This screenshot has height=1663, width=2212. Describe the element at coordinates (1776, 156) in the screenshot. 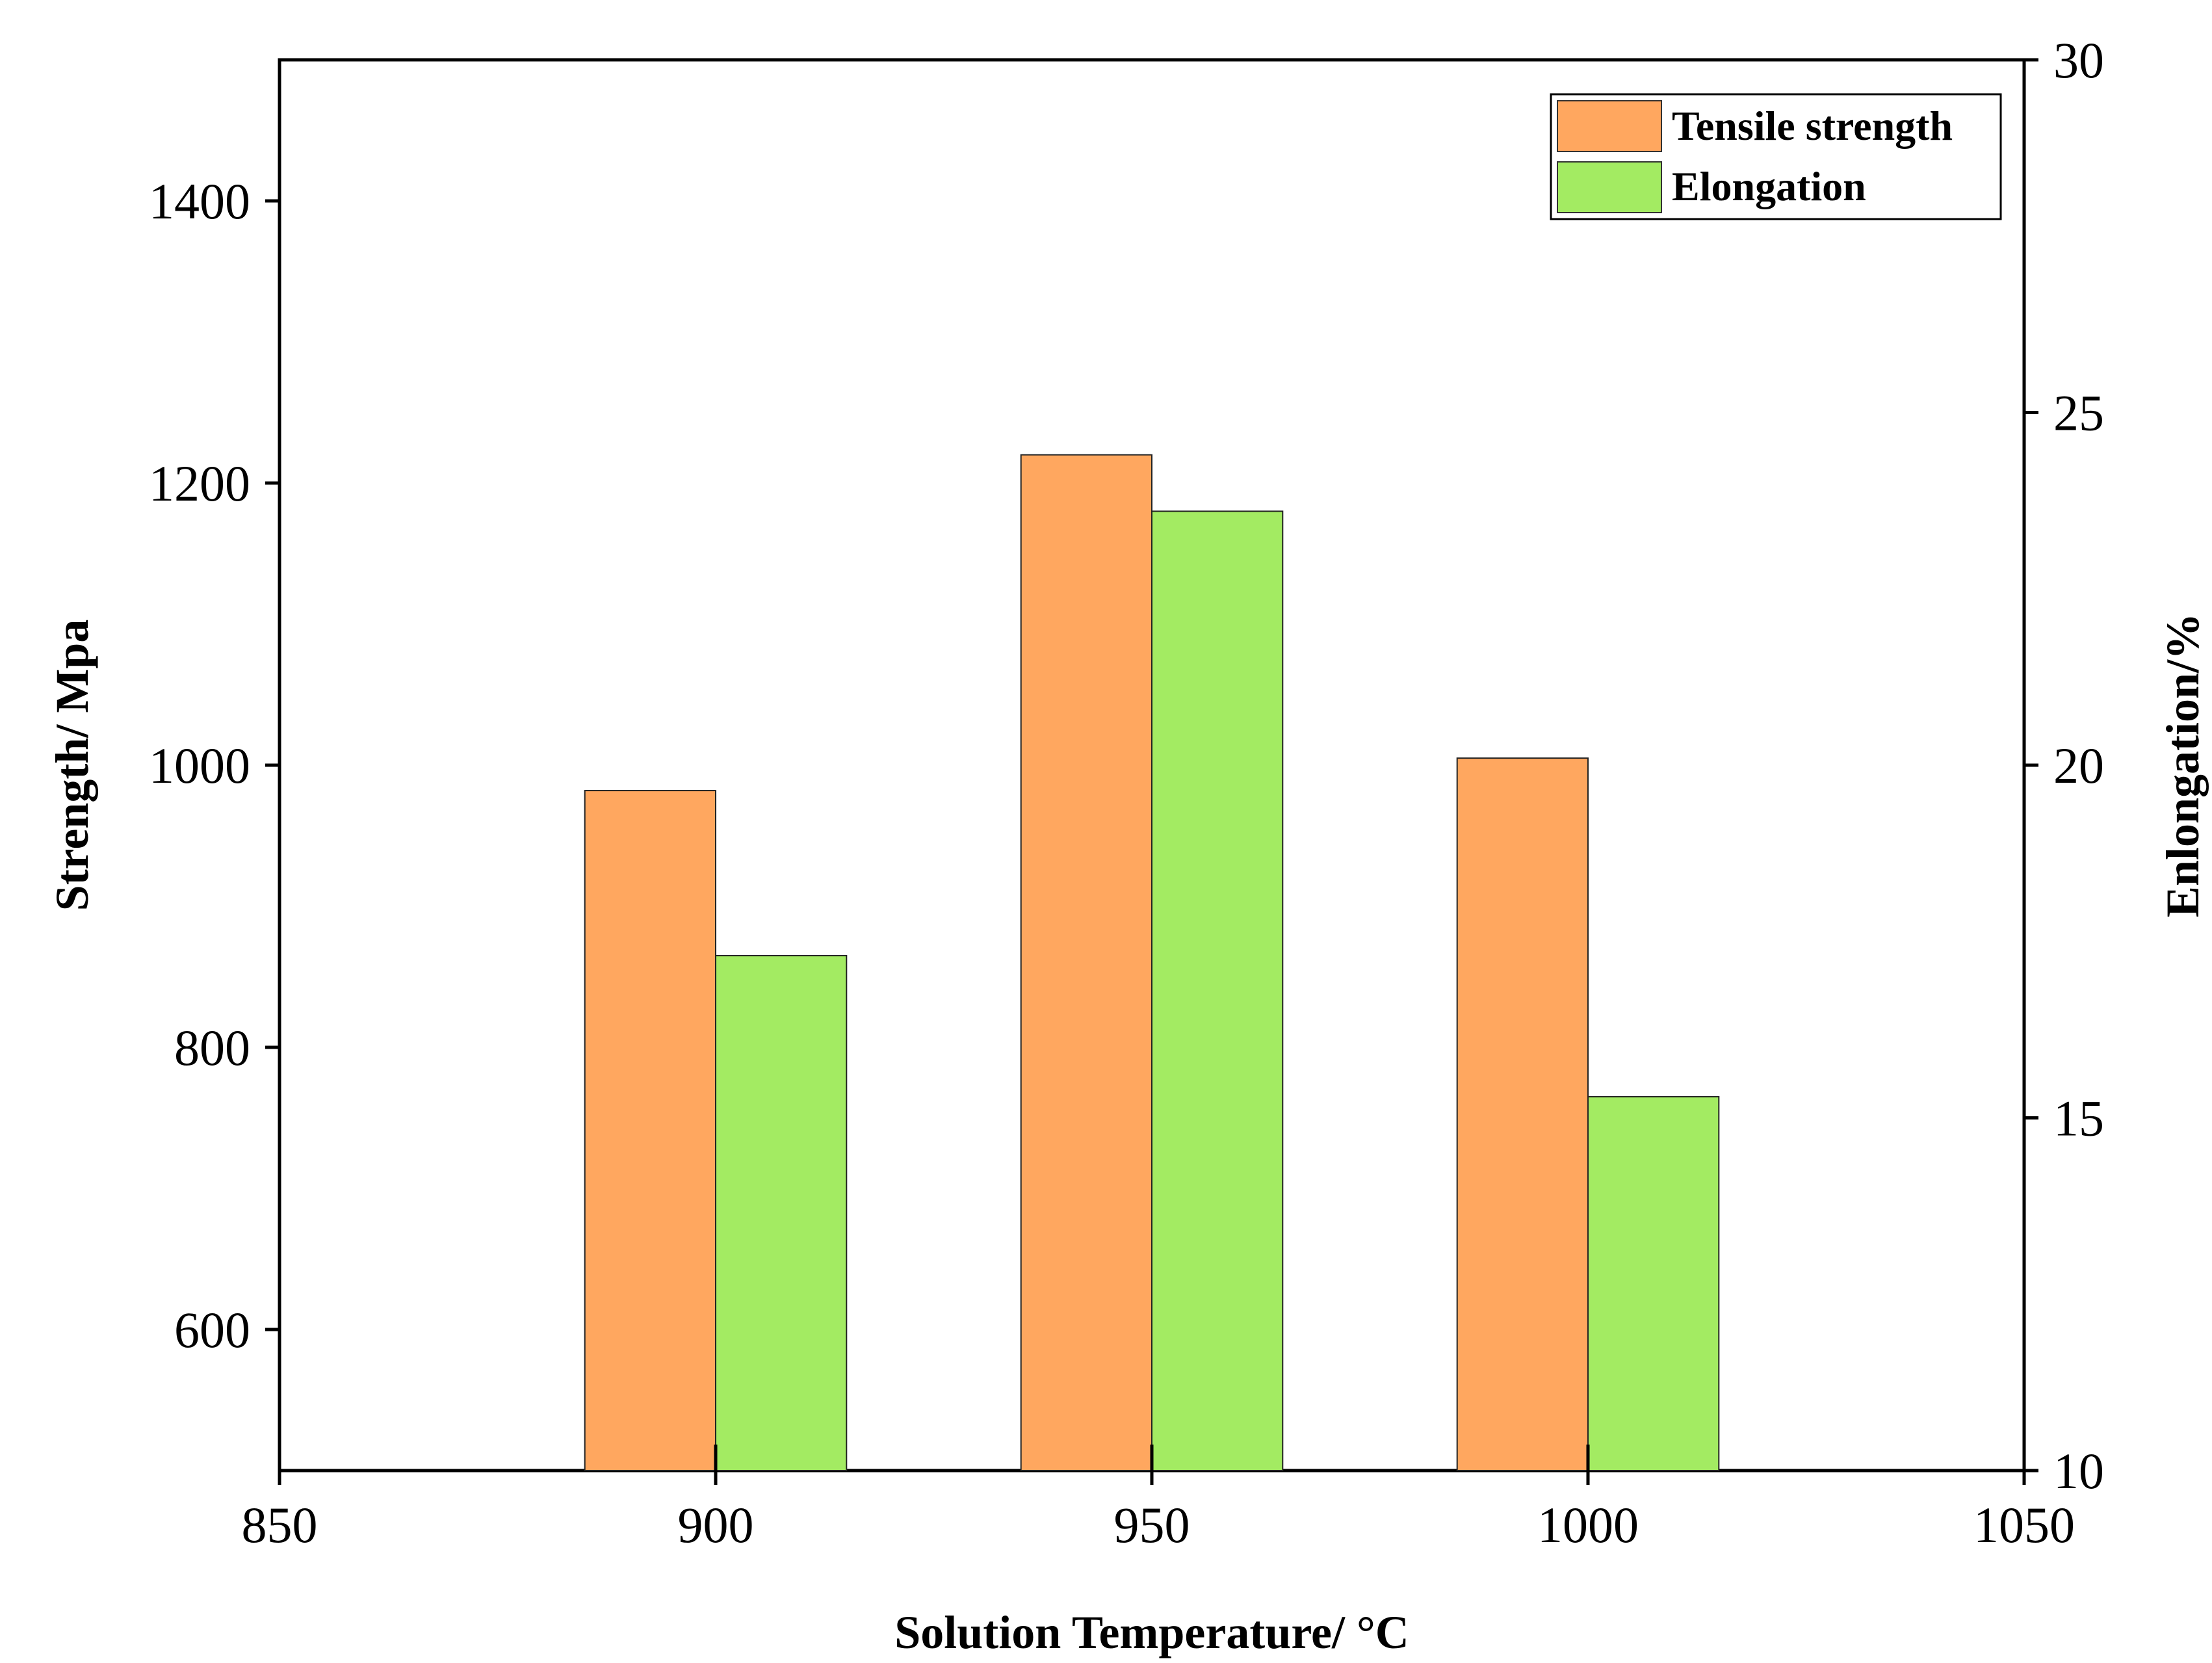

I see `legend: Tensile strength Elongation` at that location.